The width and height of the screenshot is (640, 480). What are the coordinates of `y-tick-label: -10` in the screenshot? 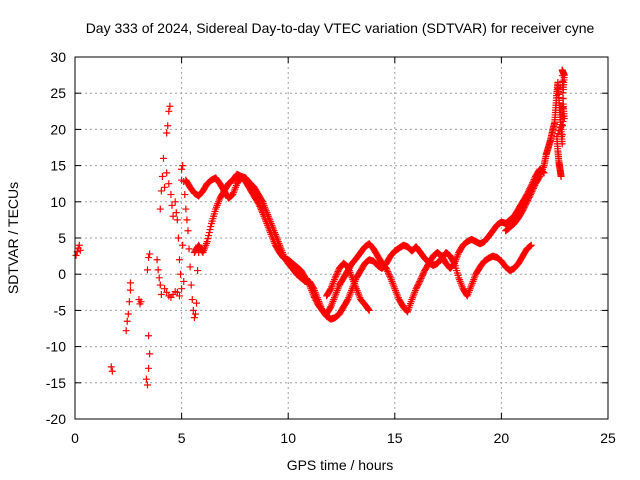 It's located at (56, 347).